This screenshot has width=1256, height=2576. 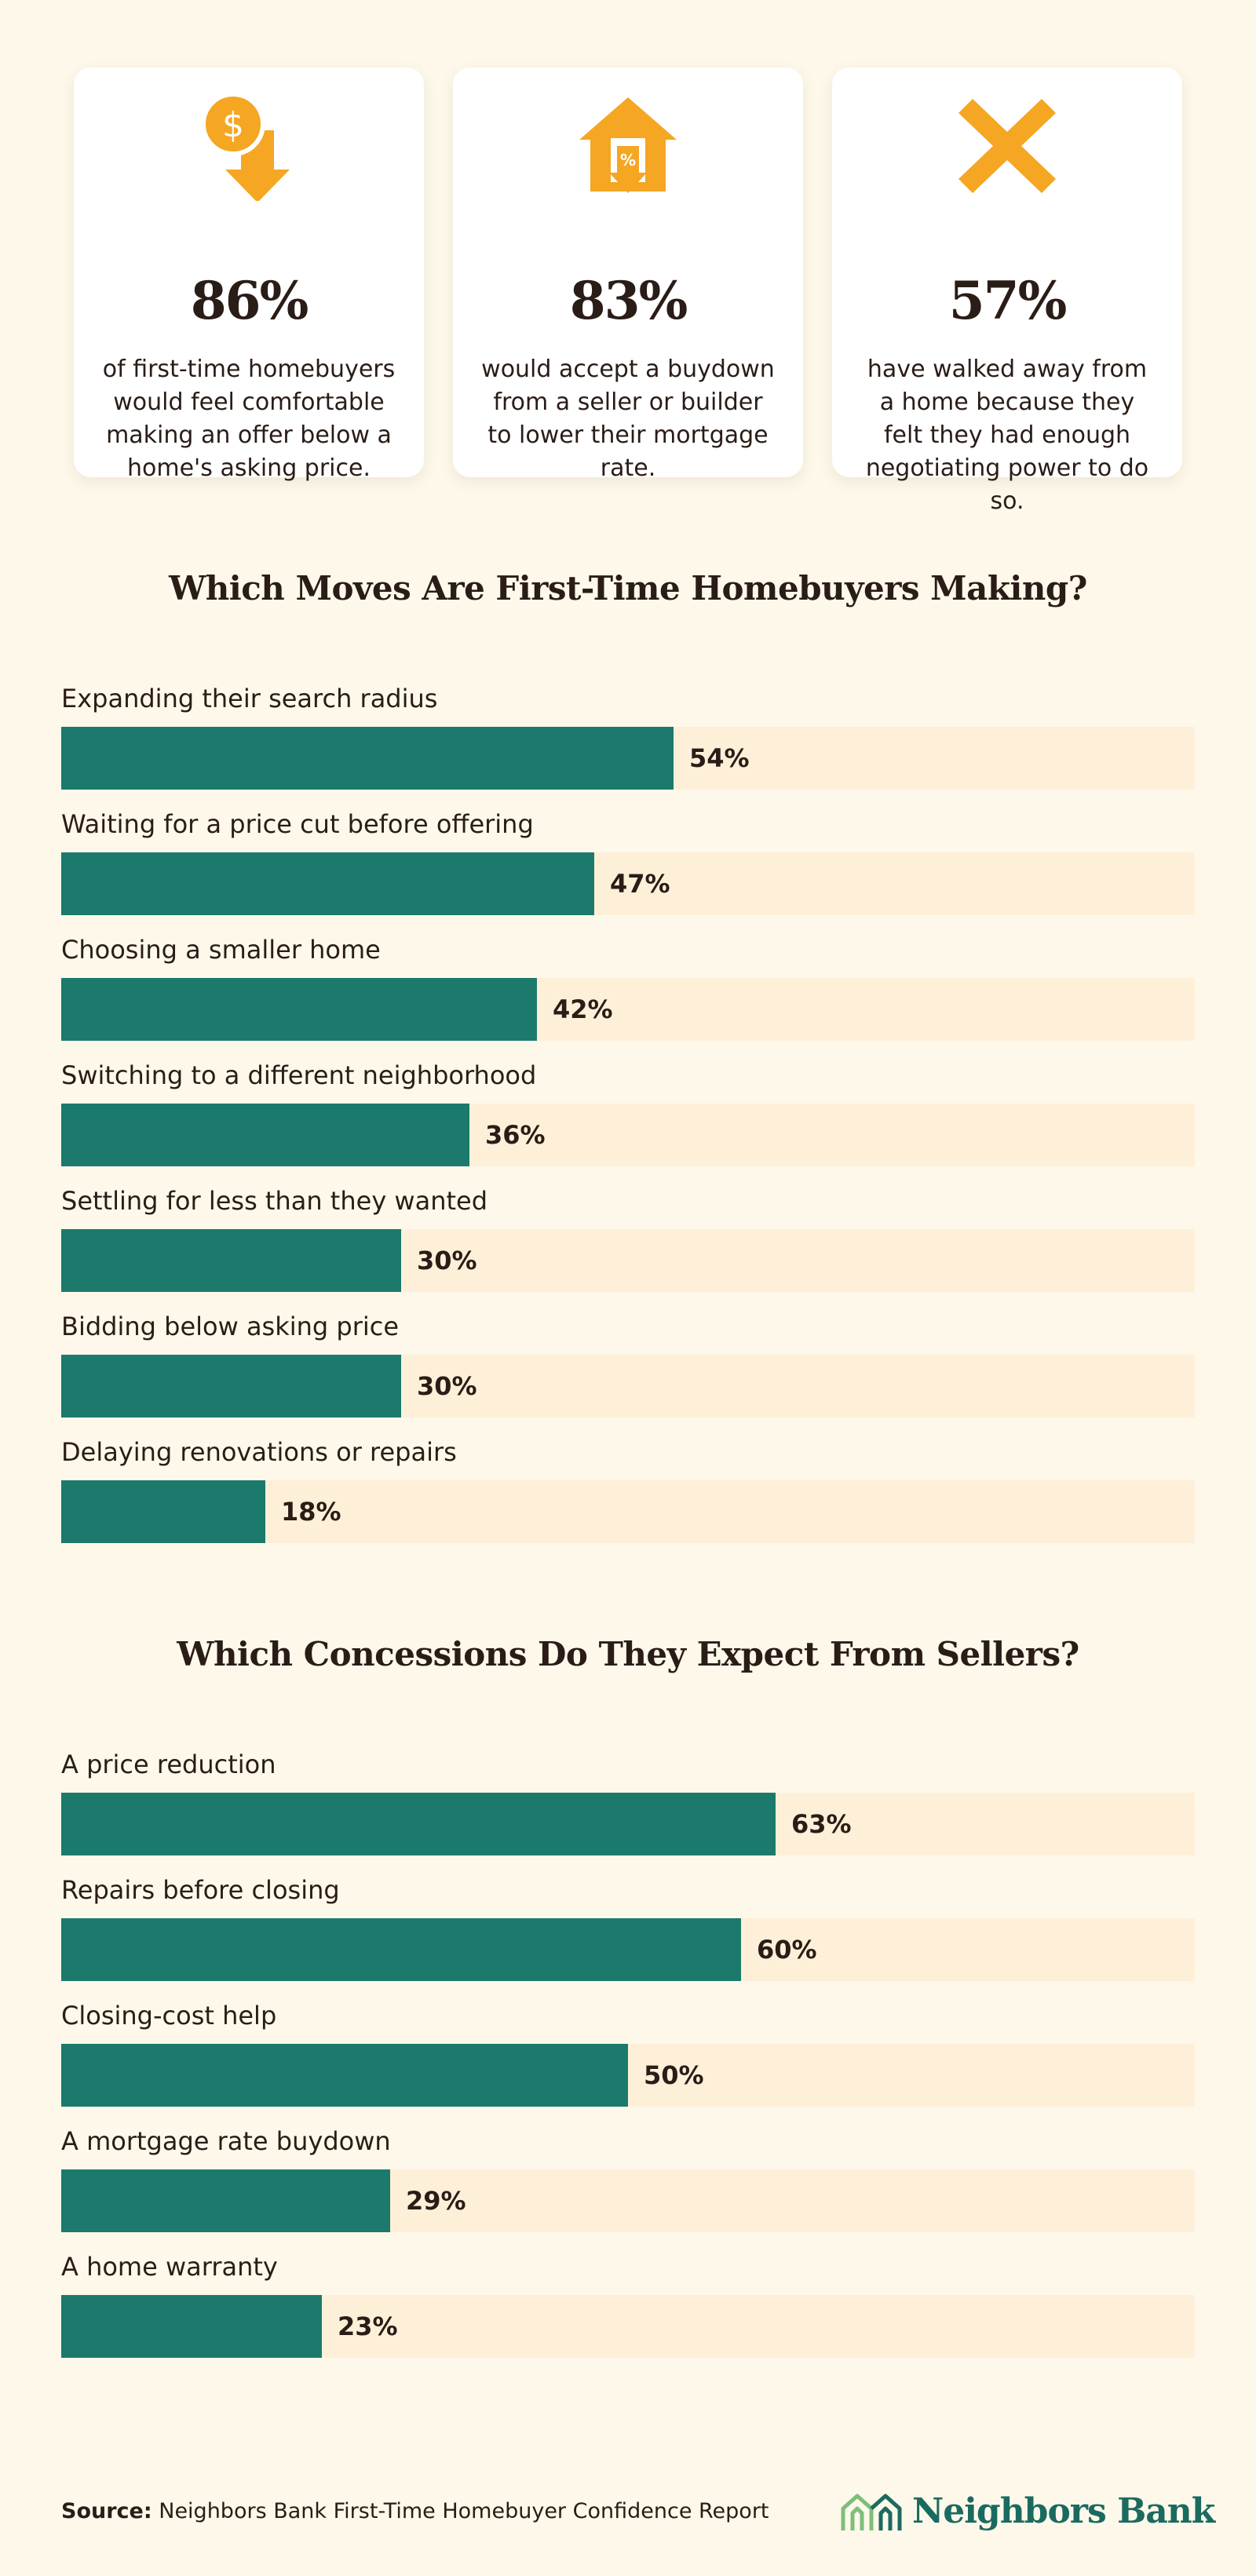 I want to click on bar-value-label: 42%, so click(x=583, y=1009).